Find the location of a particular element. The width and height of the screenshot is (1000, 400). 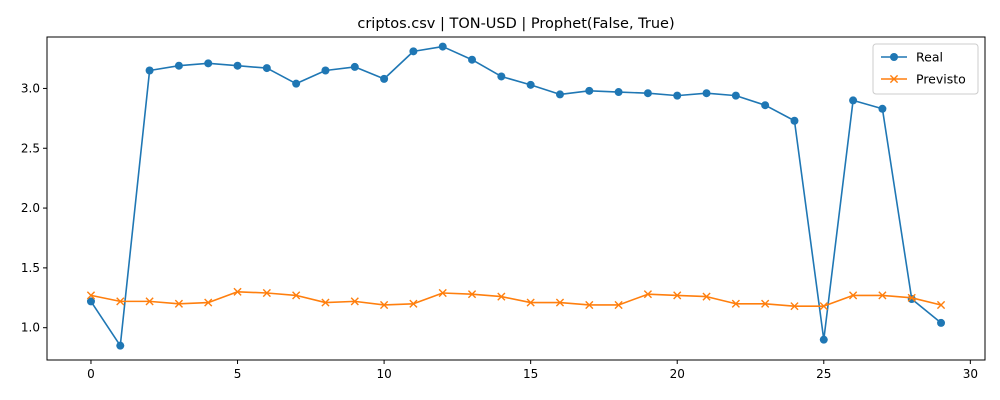

x-tick-label: 30 is located at coordinates (970, 374).